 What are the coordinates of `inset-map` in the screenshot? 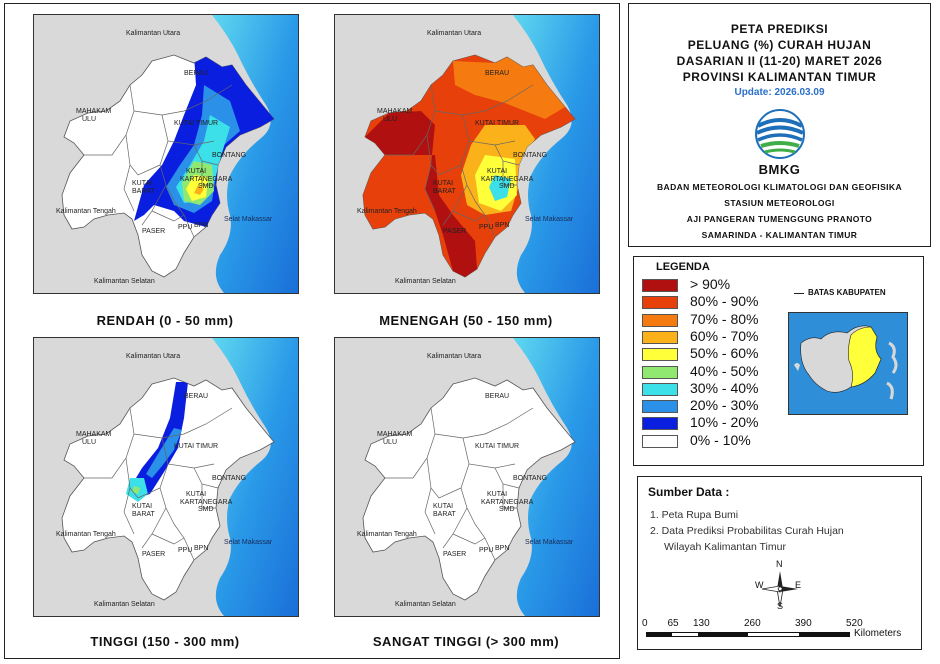 It's located at (848, 363).